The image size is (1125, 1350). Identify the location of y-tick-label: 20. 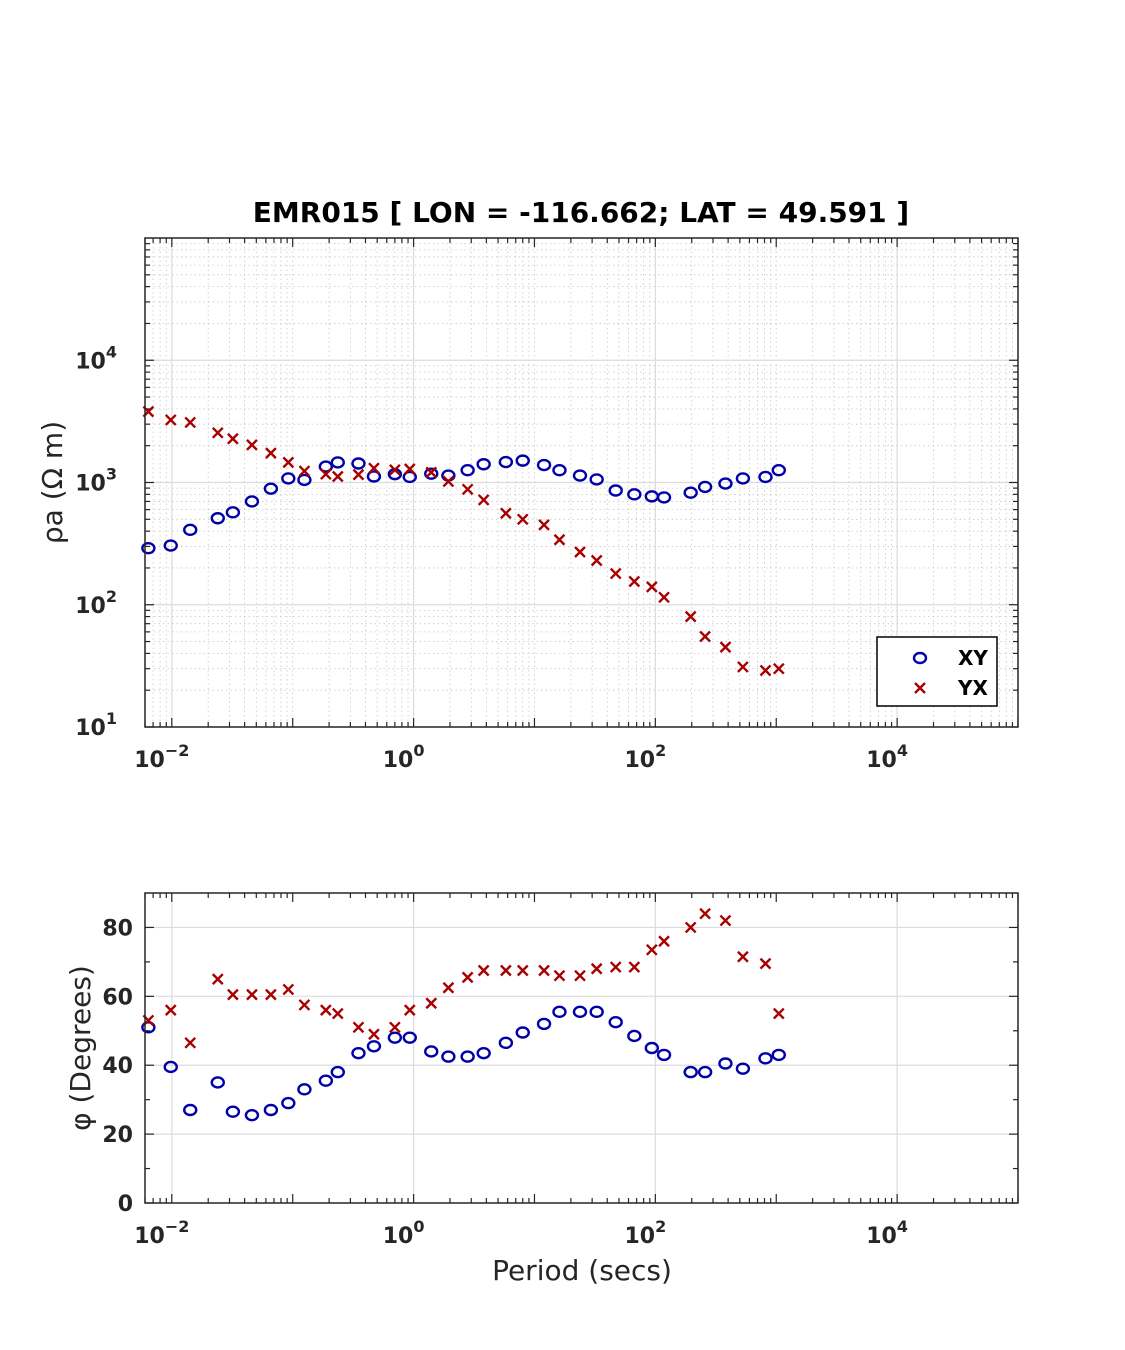
(117, 1135).